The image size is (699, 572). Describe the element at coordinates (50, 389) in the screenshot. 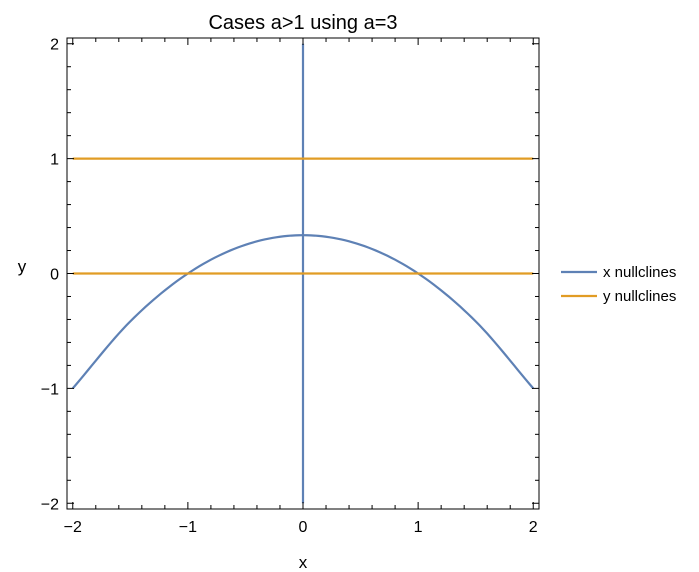

I see `y-tick-label: −1` at that location.